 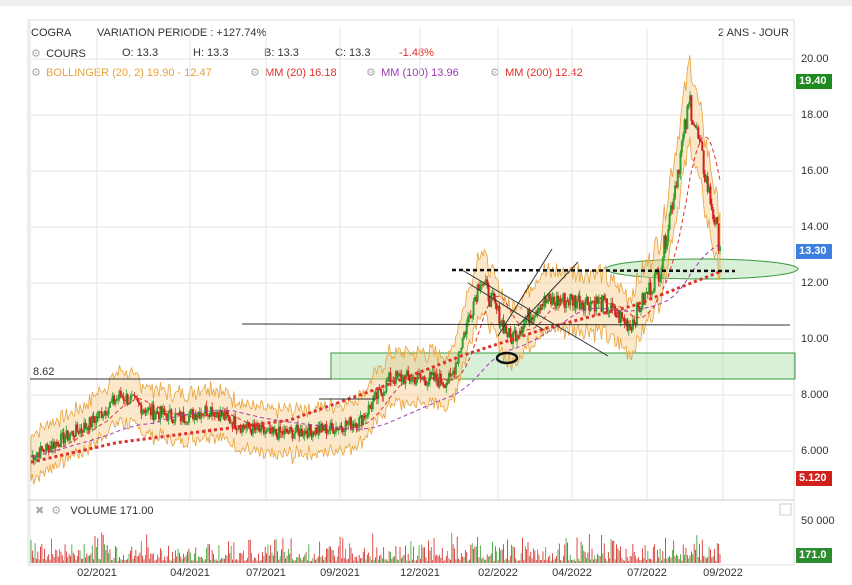 I want to click on close-icon: ✖, so click(x=40, y=511).